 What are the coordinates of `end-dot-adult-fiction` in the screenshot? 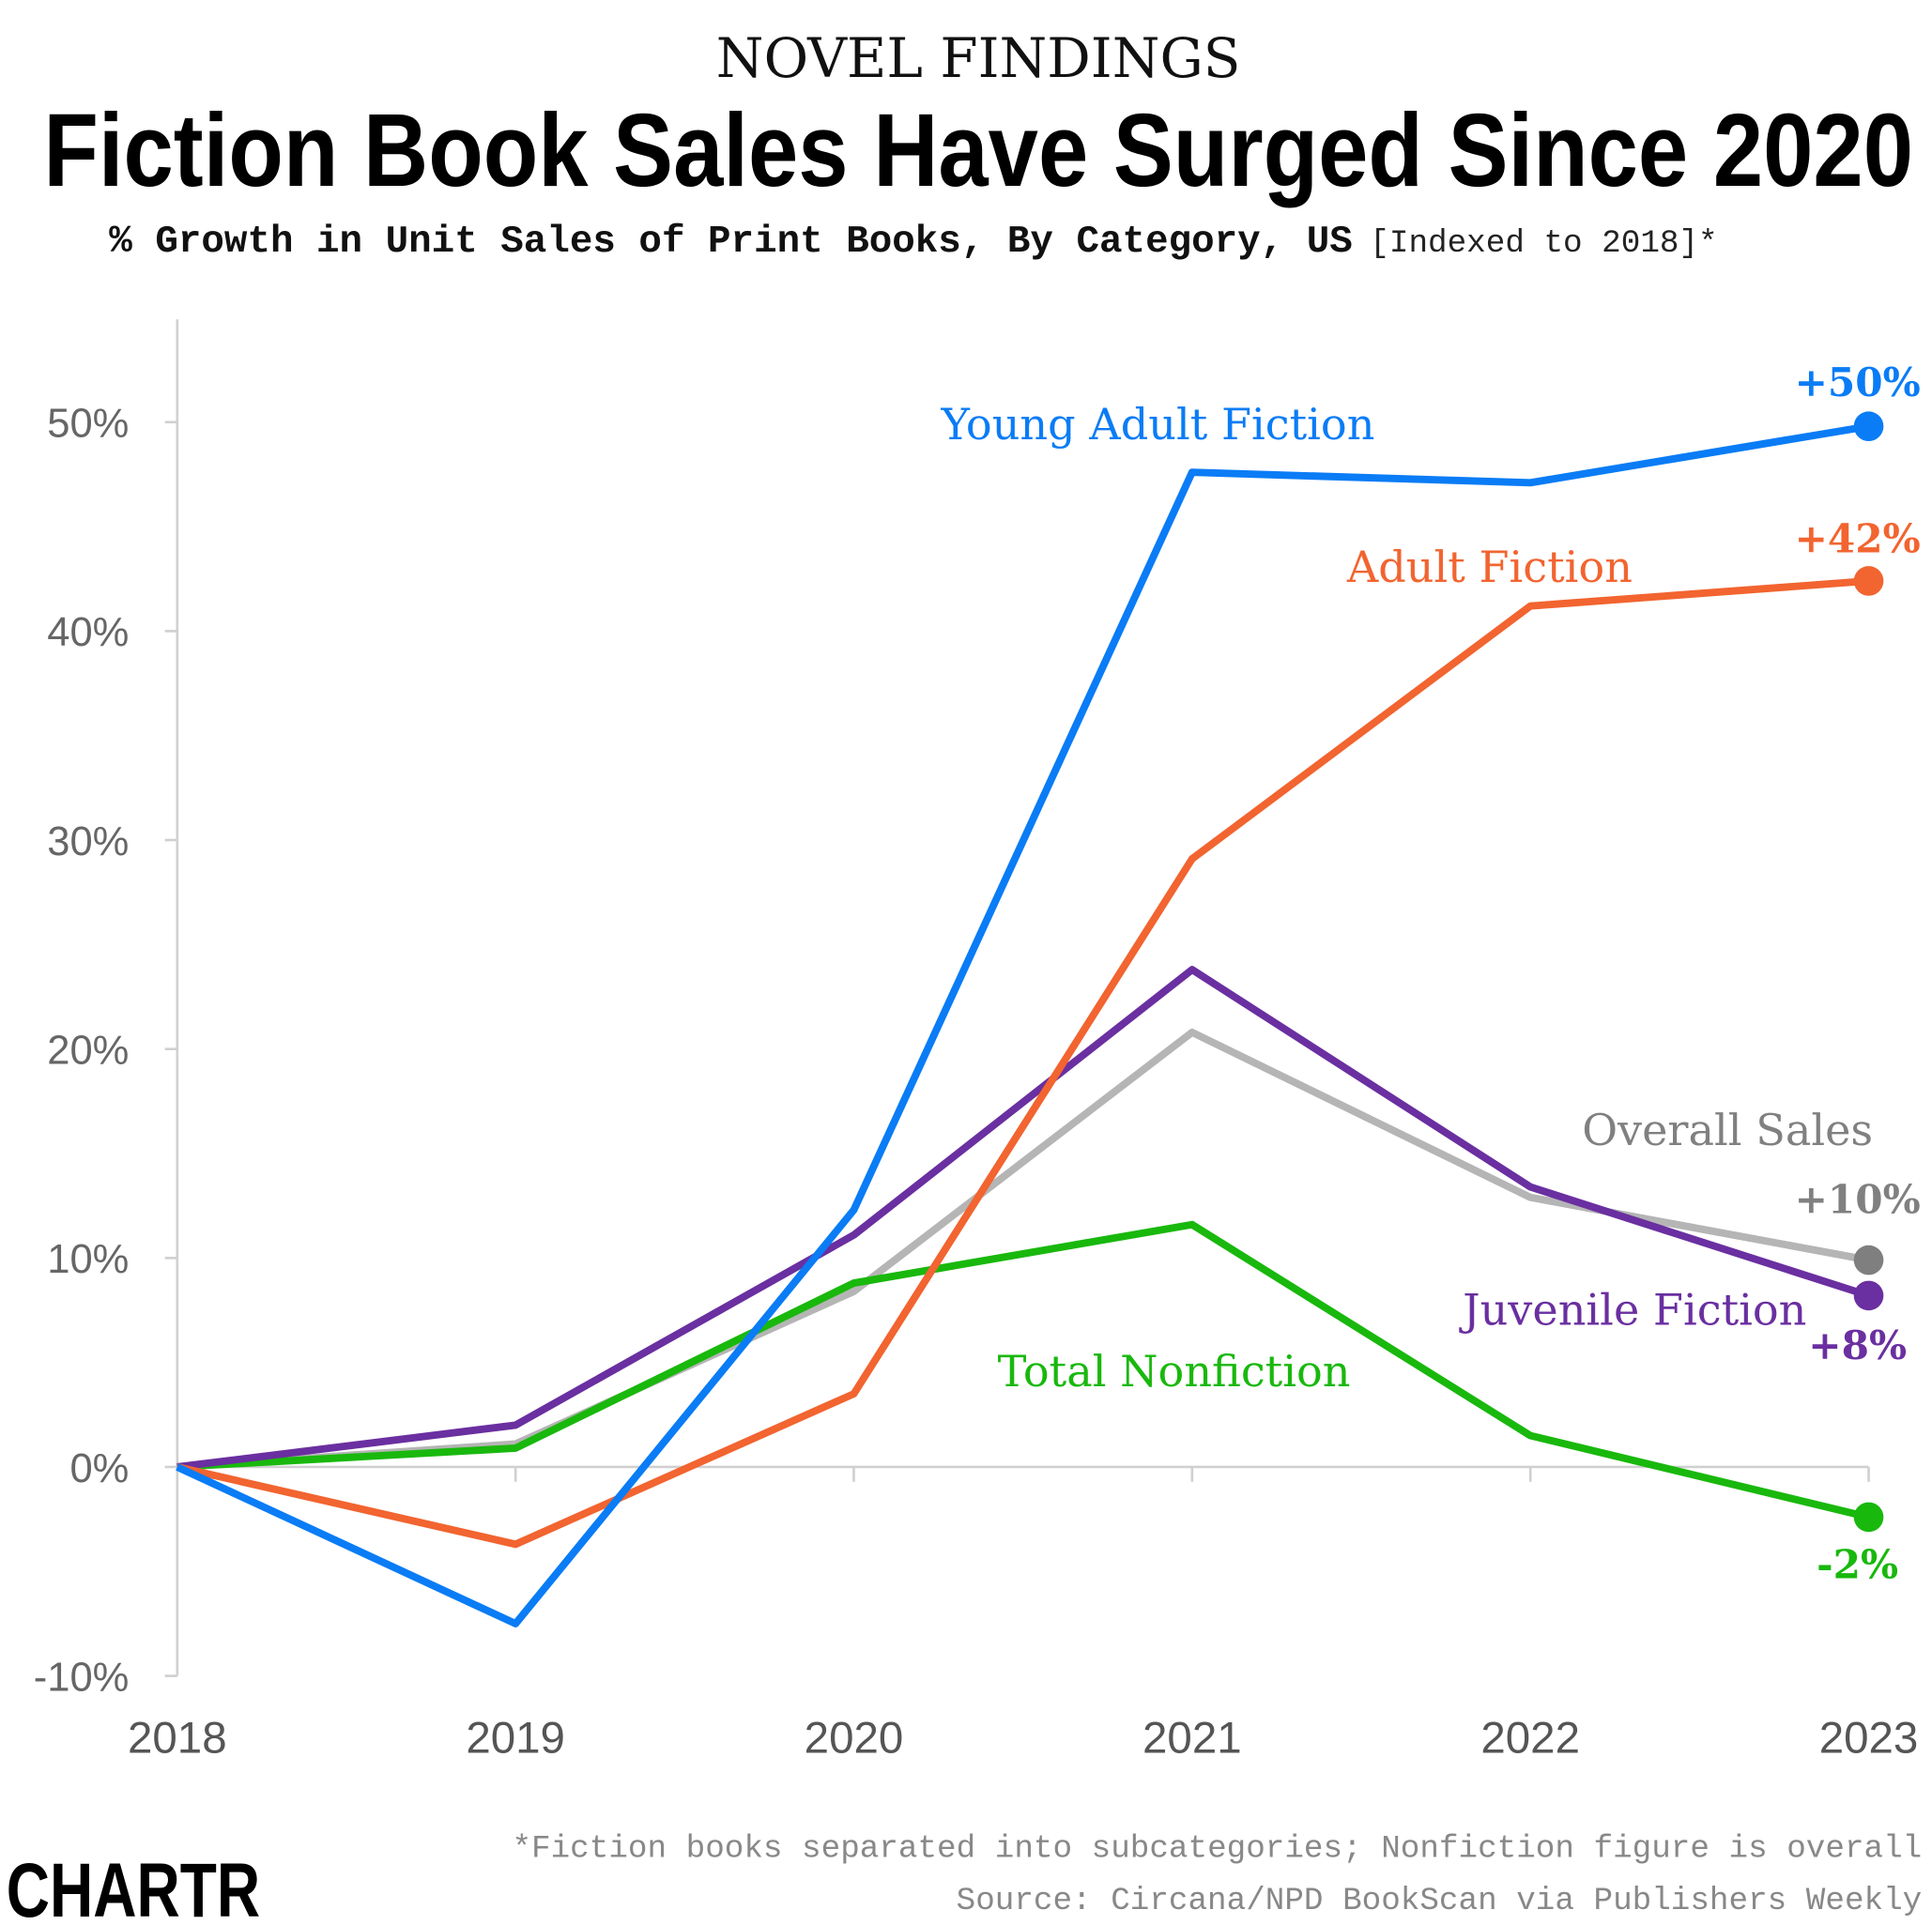 It's located at (1869, 581).